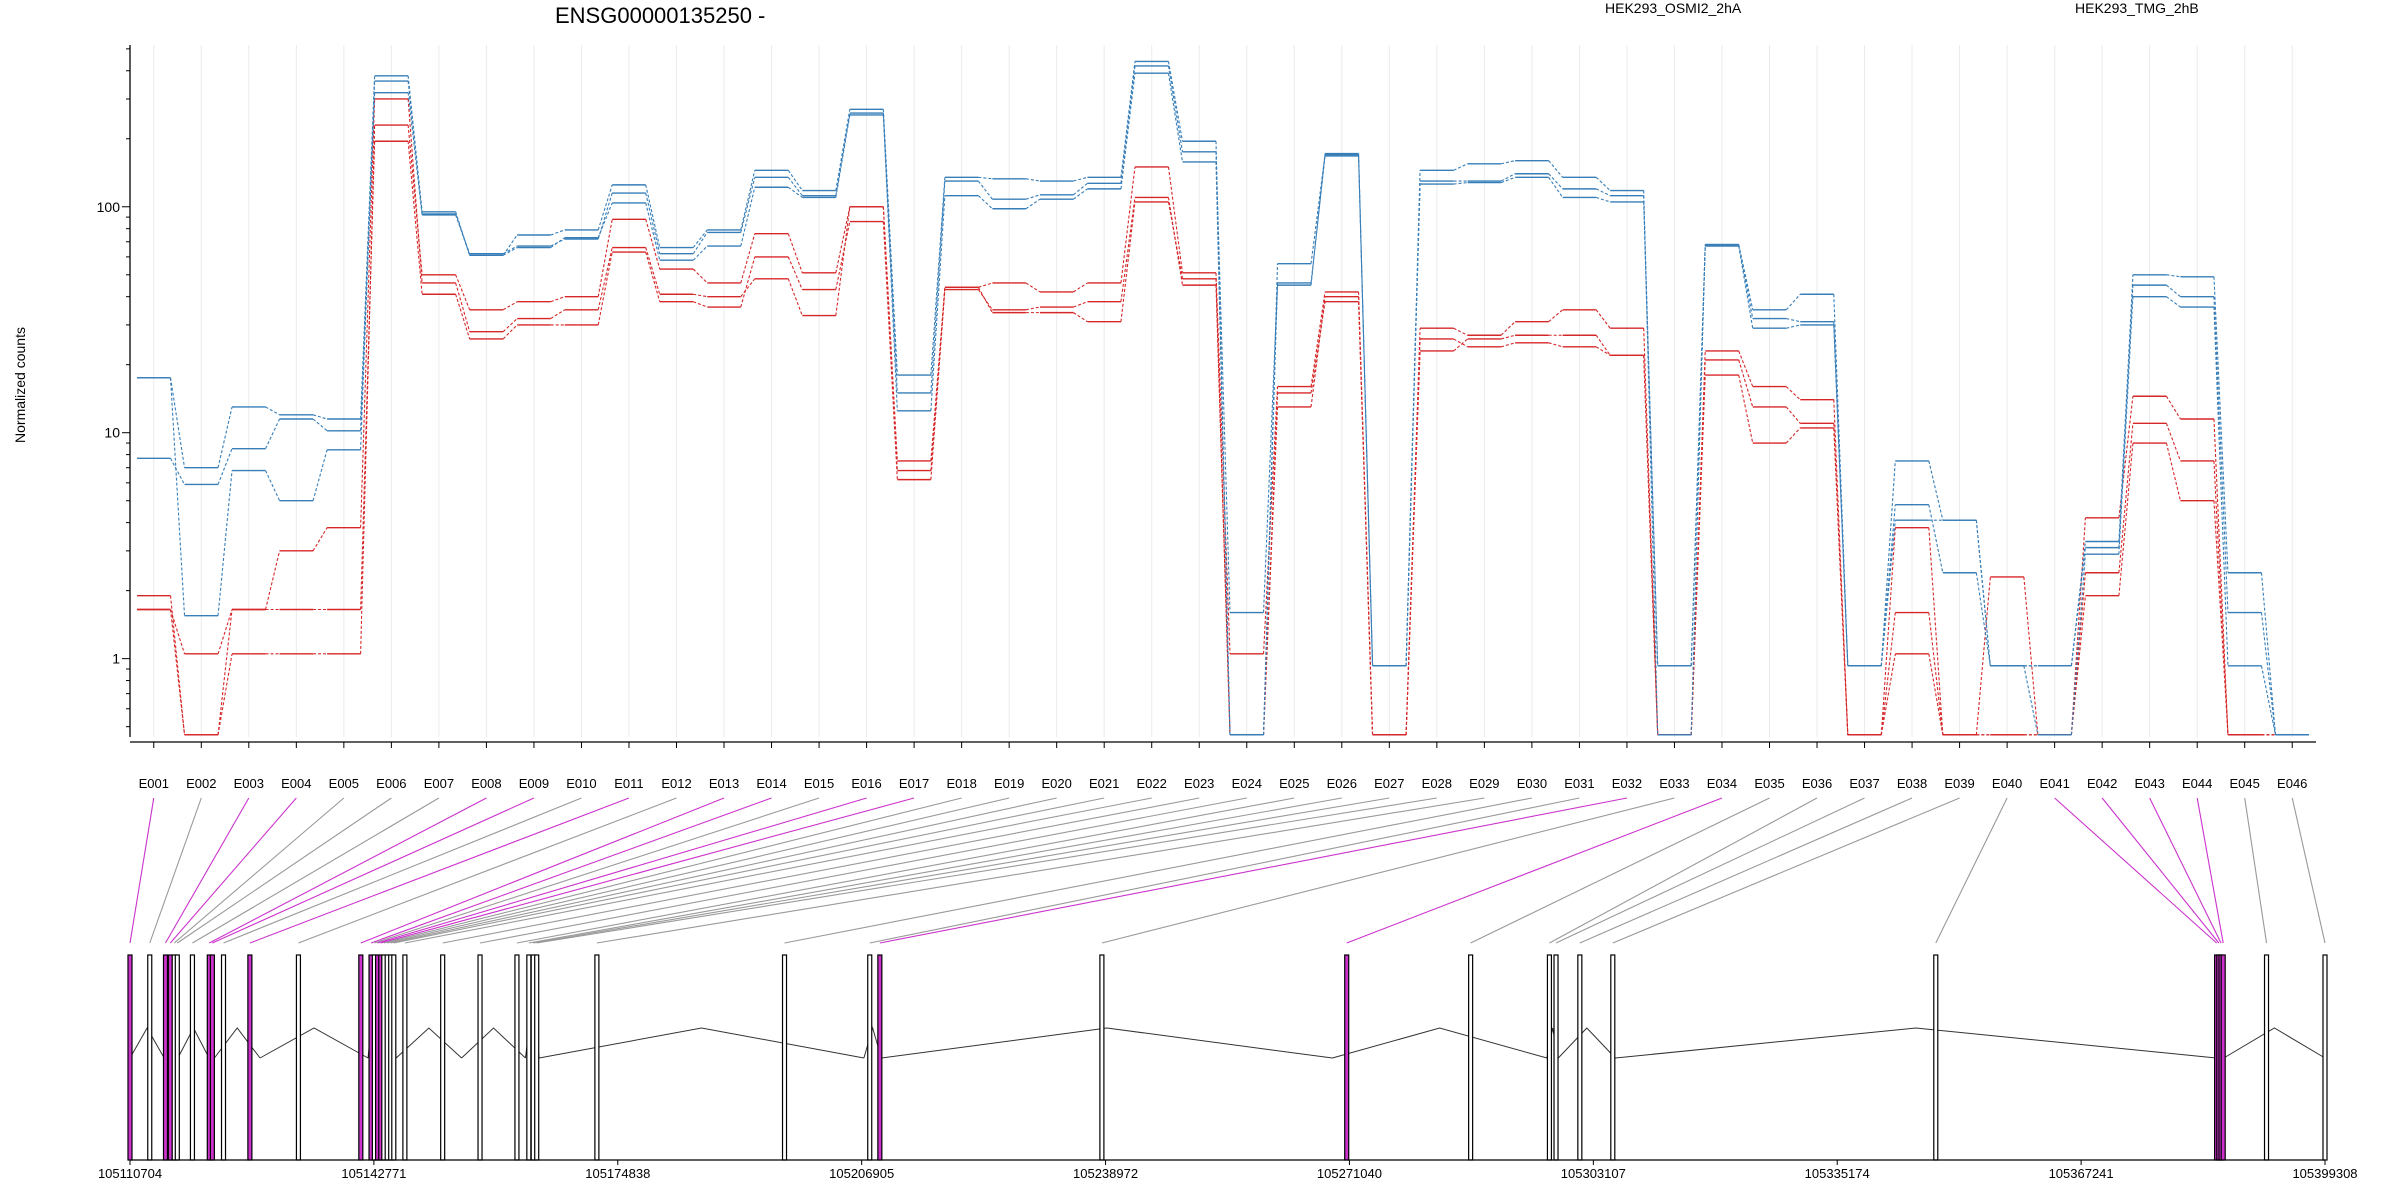 This screenshot has height=1200, width=2400. Describe the element at coordinates (223, 1057) in the screenshot. I see `exon-block-E010` at that location.